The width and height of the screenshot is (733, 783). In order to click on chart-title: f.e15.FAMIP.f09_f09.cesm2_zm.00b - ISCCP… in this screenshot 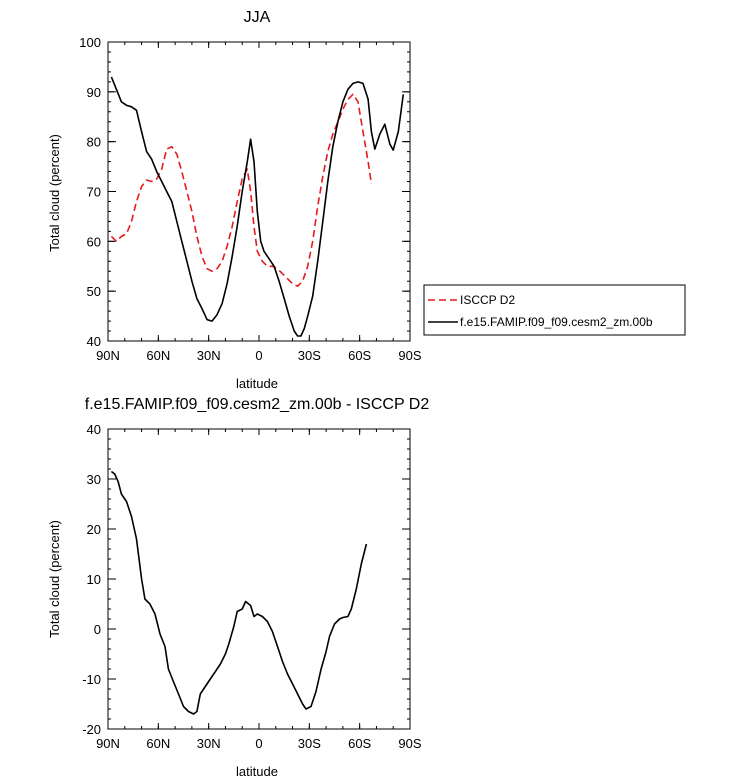, I will do `click(257, 404)`.